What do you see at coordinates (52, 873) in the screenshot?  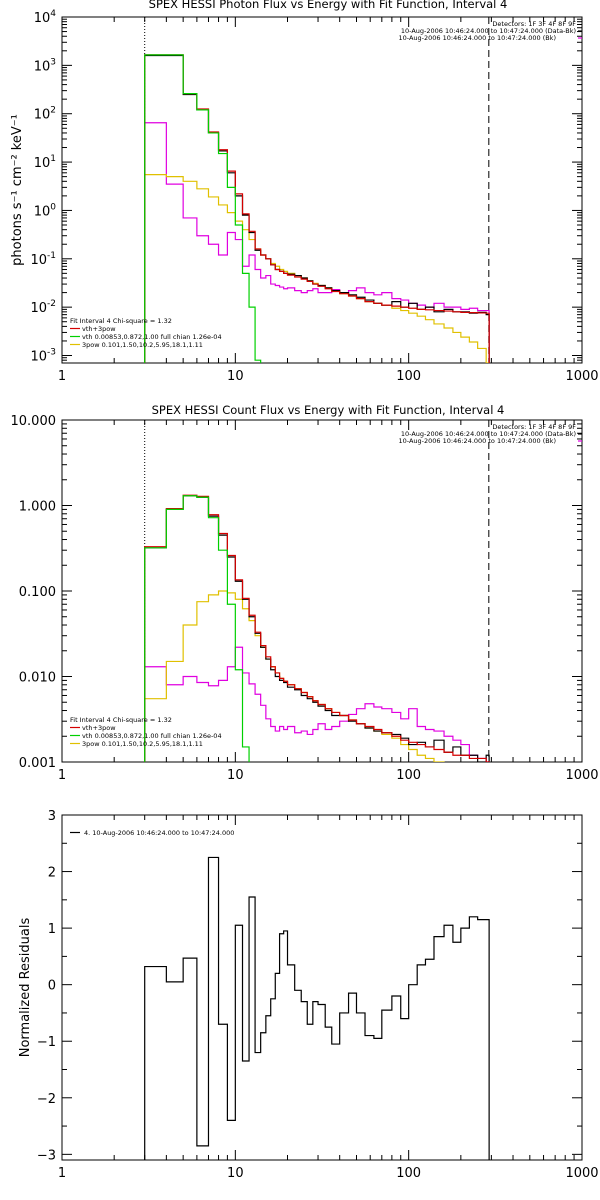 I see `y-tick-label: 2` at bounding box center [52, 873].